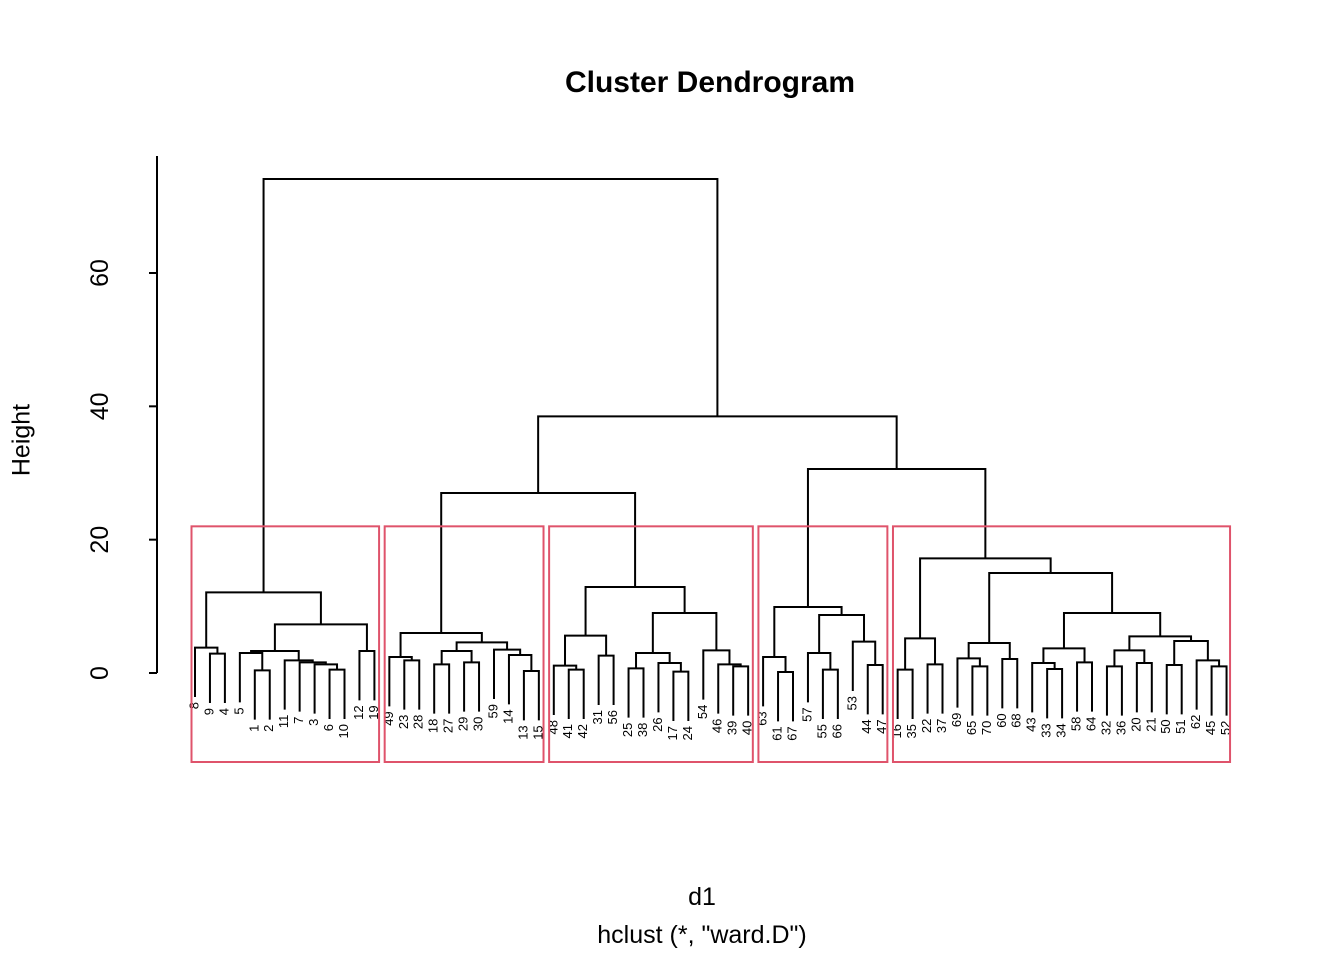 This screenshot has width=1344, height=960. What do you see at coordinates (403, 722) in the screenshot?
I see `leaf-label: 23` at bounding box center [403, 722].